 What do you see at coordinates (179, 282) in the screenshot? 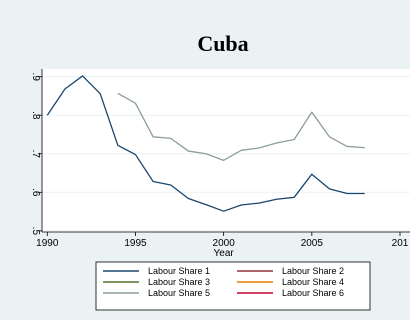
I see `legend-label: Labour Share 3` at bounding box center [179, 282].